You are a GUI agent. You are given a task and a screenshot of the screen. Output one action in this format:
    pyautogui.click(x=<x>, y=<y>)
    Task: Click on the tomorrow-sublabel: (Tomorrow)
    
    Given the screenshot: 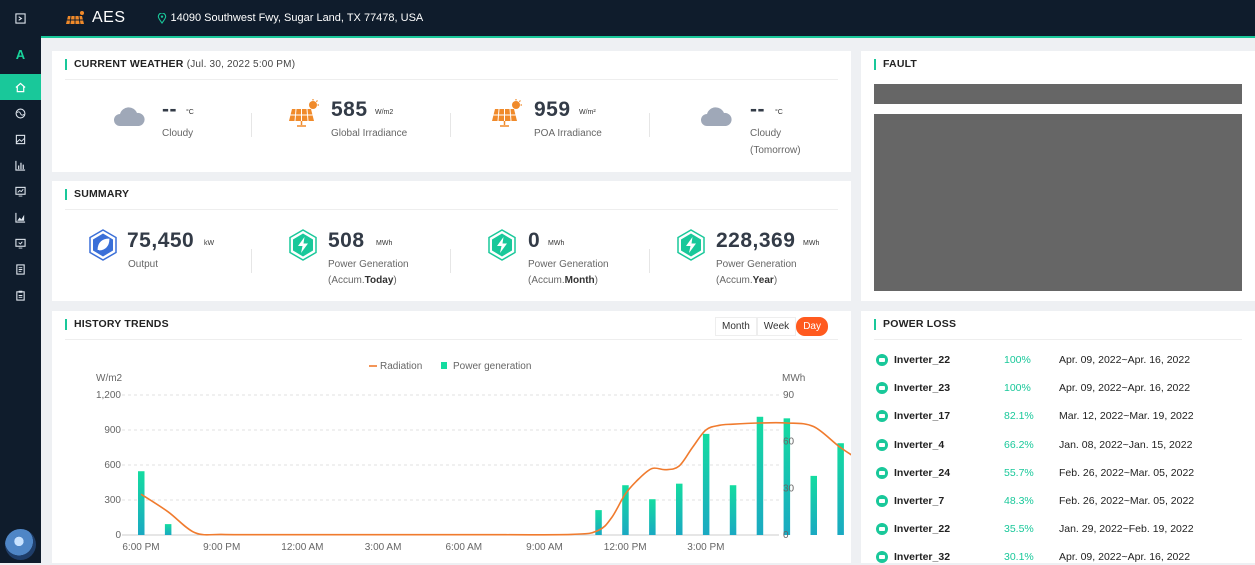 What is the action you would take?
    pyautogui.click(x=775, y=150)
    